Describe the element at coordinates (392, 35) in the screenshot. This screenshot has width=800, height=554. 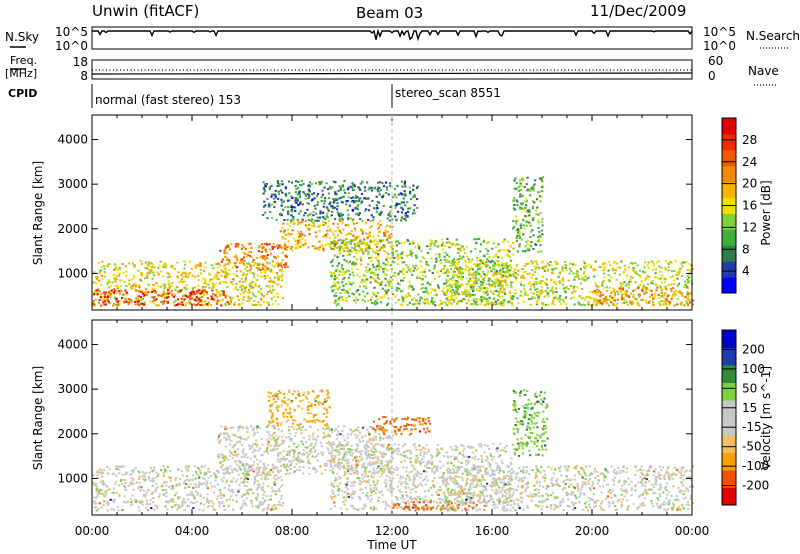
I see `nsky-trace` at that location.